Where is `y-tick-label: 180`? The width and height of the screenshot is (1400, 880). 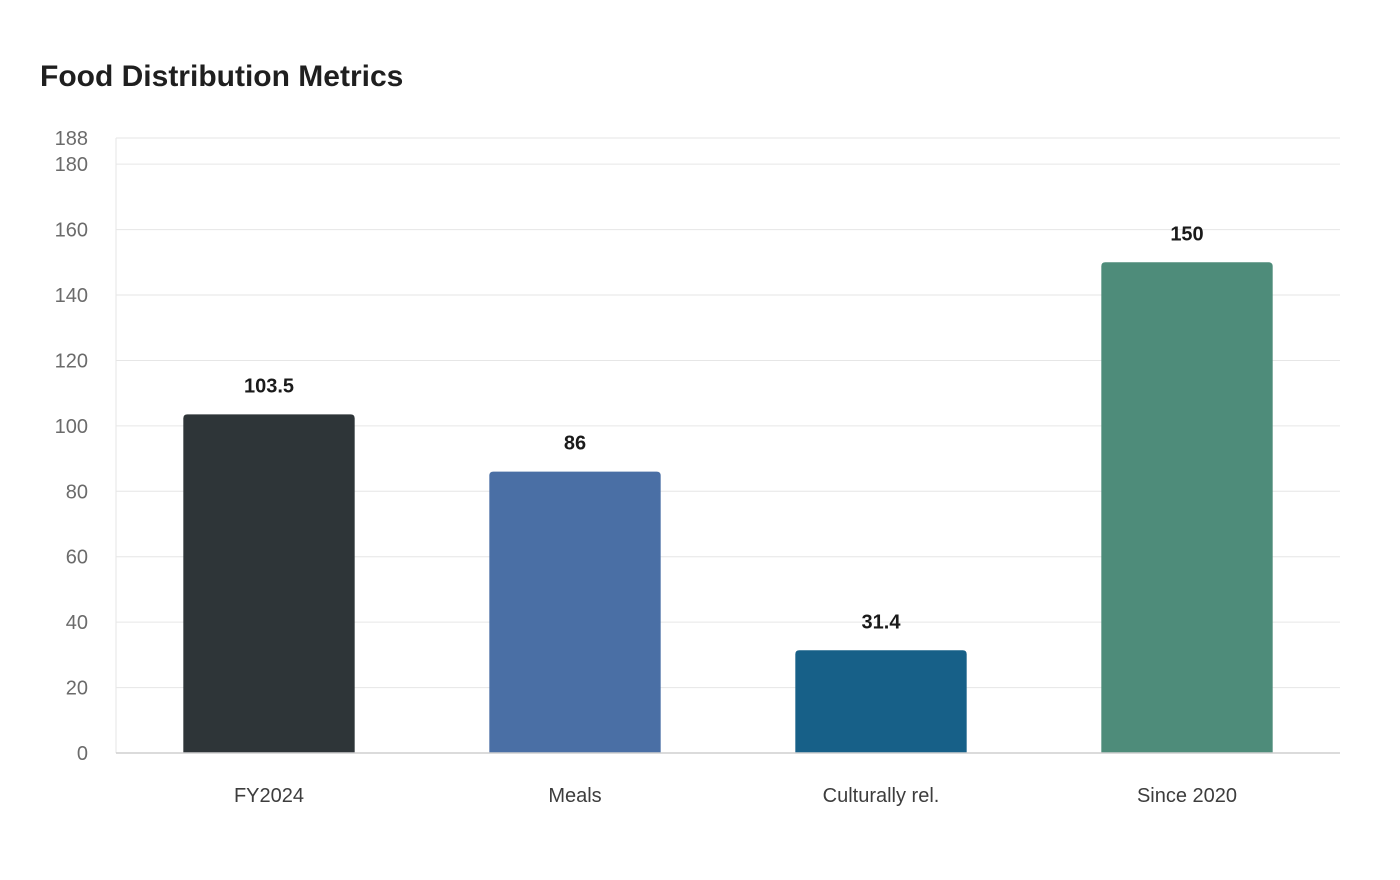
y-tick-label: 180 is located at coordinates (71, 165).